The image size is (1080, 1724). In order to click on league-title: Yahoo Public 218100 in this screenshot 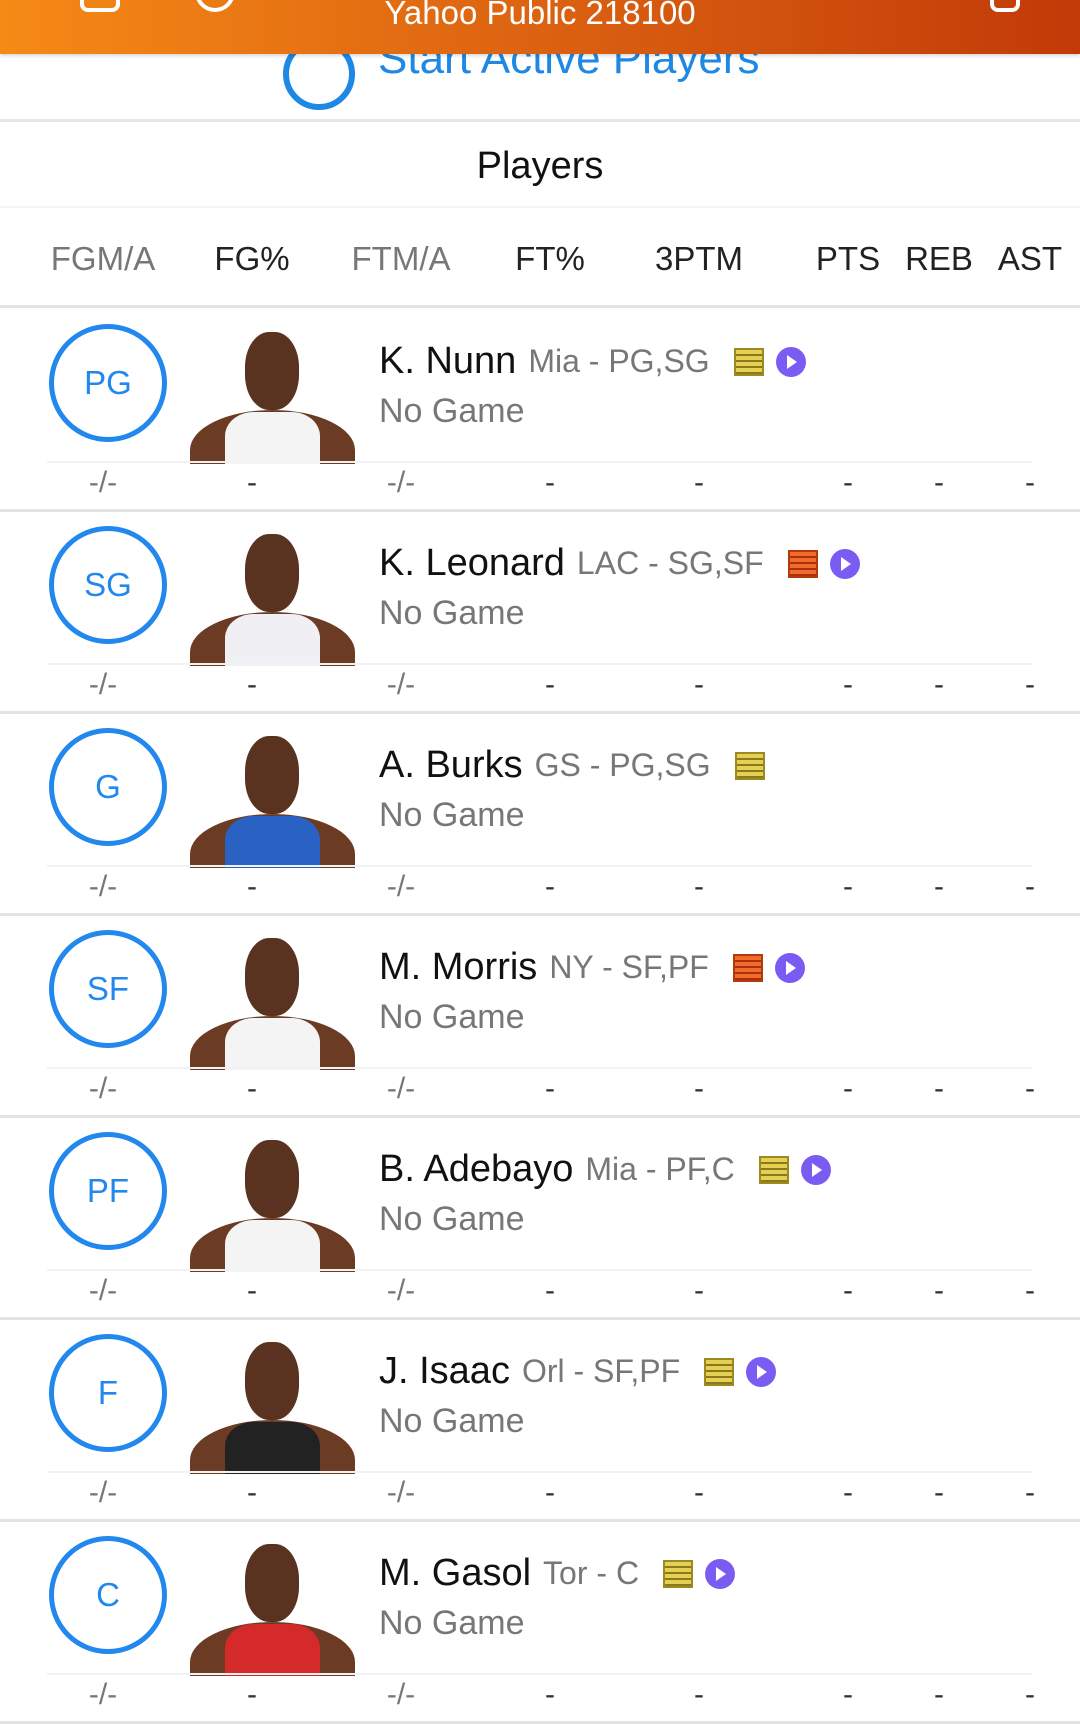, I will do `click(540, 15)`.